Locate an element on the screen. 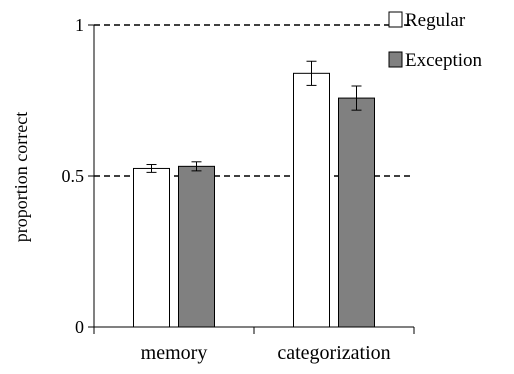 This screenshot has height=374, width=514. legend-swatch-exception is located at coordinates (395, 59).